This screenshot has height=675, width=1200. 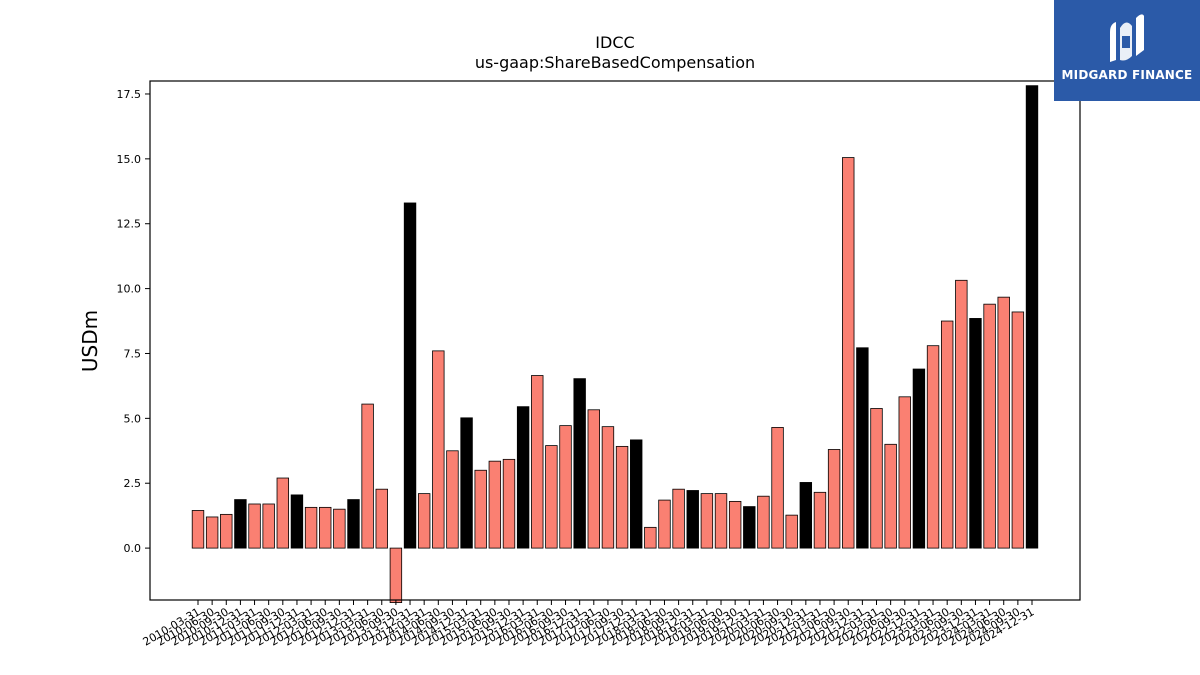 I want to click on y-tick-label: 12.5, so click(x=129, y=224).